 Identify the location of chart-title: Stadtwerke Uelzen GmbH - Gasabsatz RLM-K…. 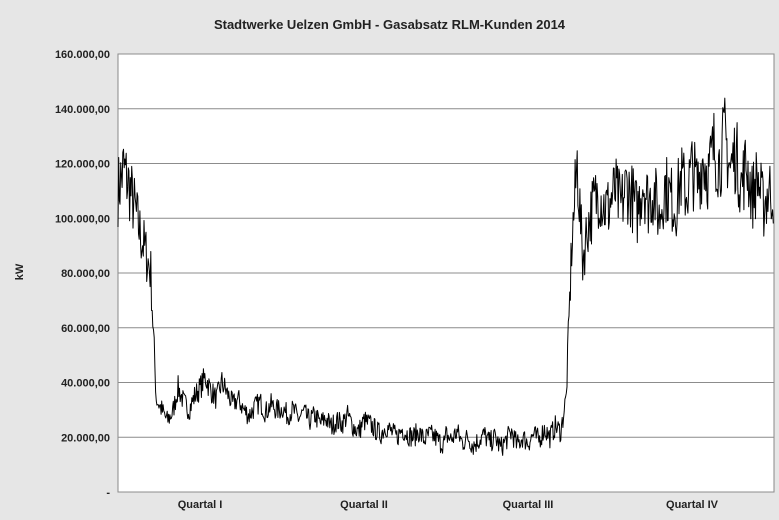
(389, 24).